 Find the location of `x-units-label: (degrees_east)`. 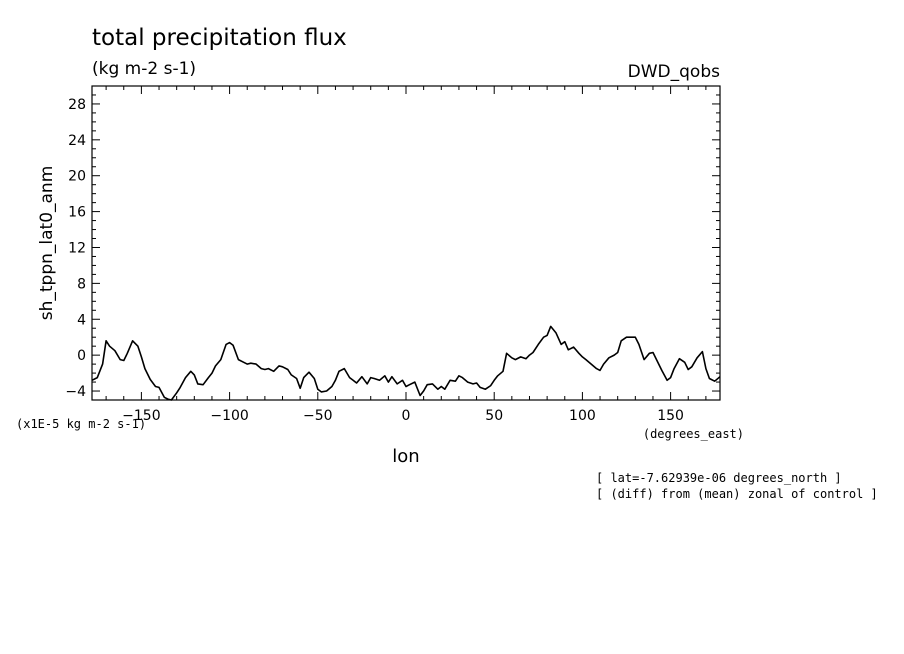

x-units-label: (degrees_east) is located at coordinates (693, 434).